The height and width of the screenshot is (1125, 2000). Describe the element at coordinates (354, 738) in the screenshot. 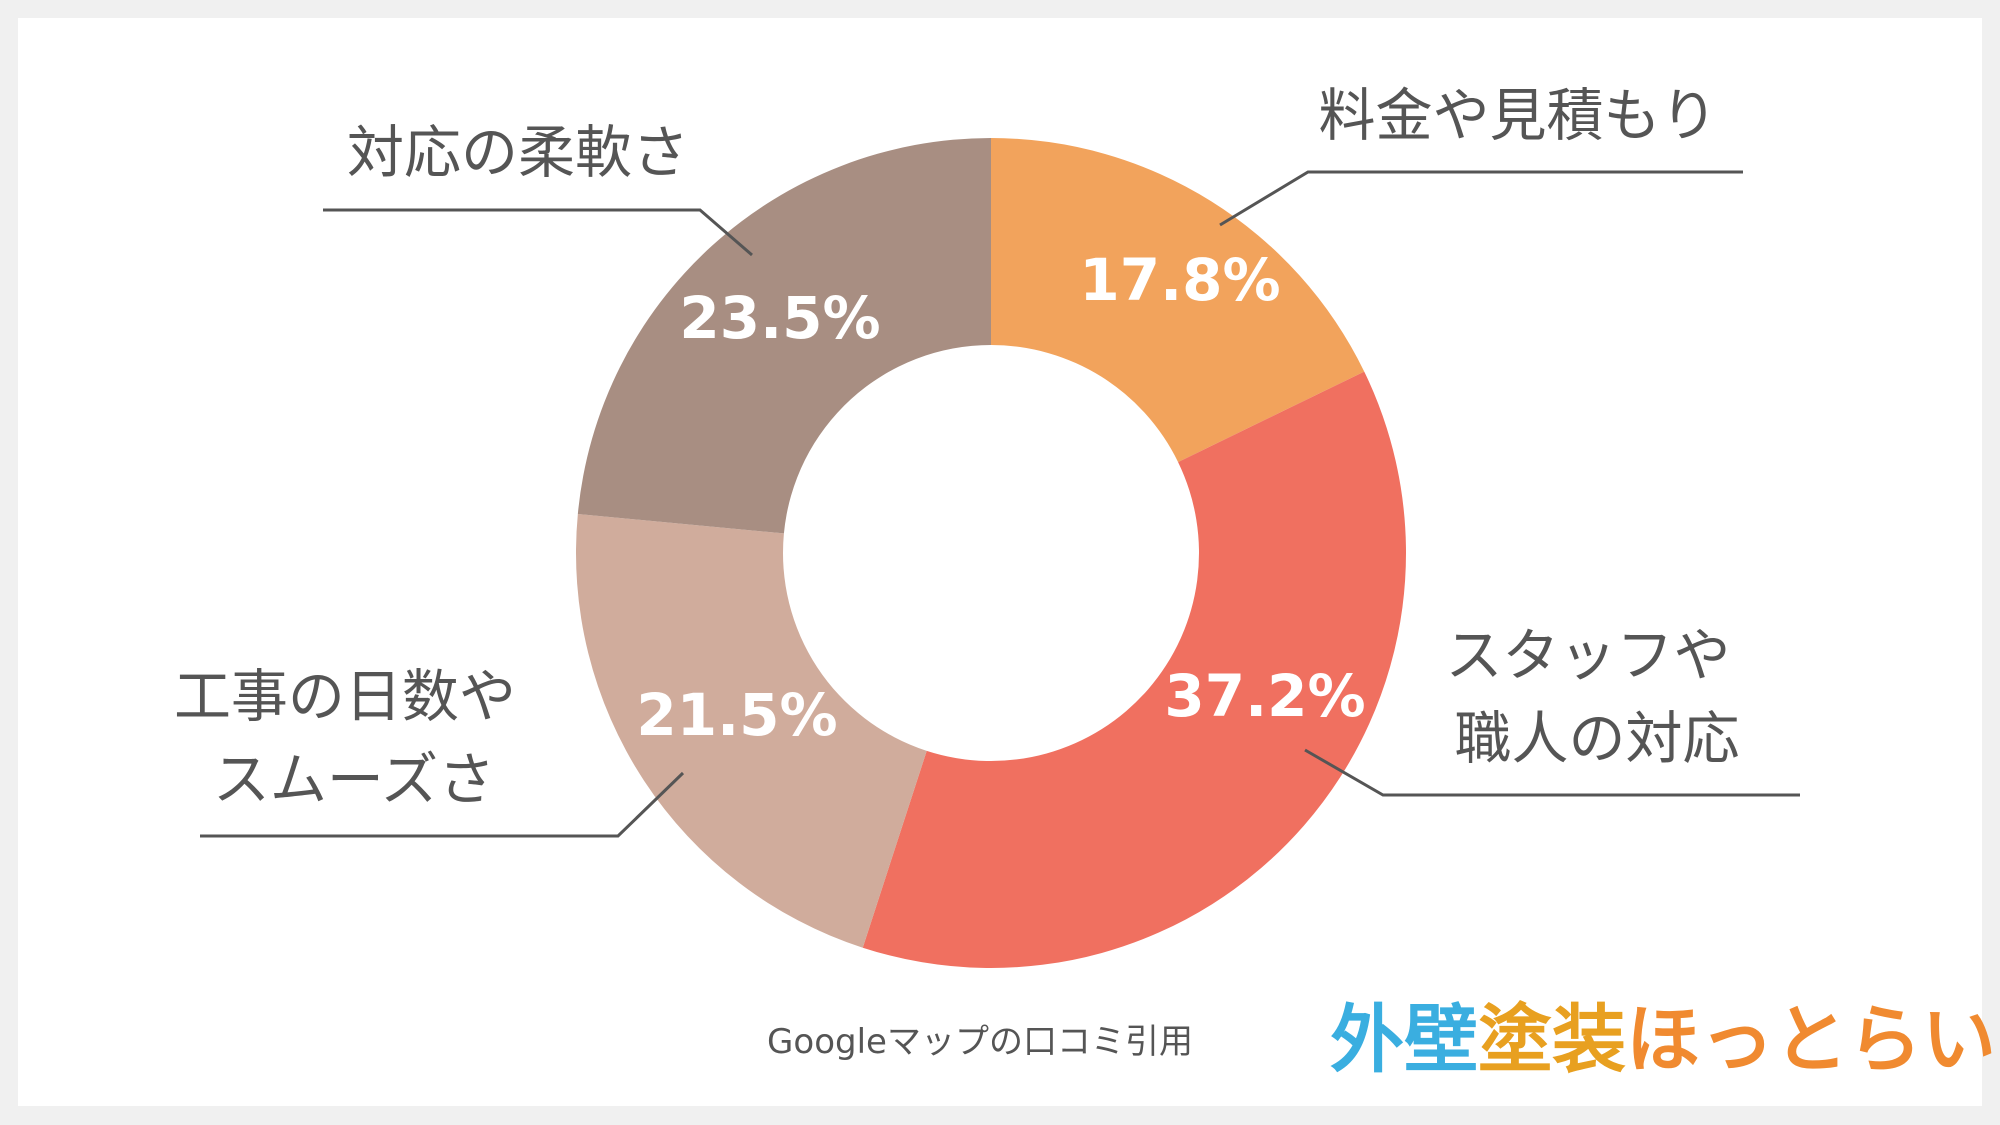

I see `category-label-2: 工事の日数や スムーズさ` at that location.